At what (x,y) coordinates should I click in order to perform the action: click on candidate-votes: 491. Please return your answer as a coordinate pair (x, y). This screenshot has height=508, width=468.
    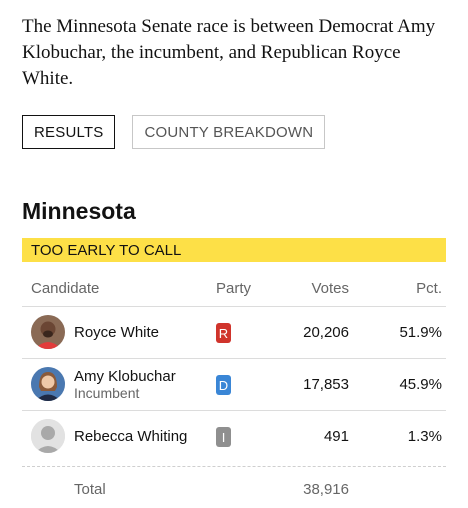
    Looking at the image, I should click on (336, 436).